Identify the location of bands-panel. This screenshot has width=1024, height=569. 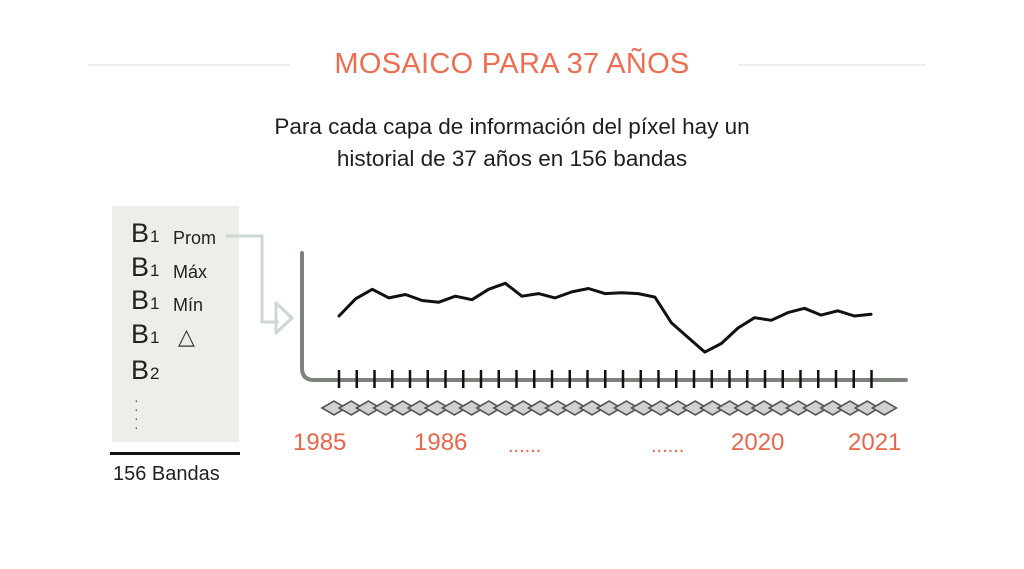
(175, 324).